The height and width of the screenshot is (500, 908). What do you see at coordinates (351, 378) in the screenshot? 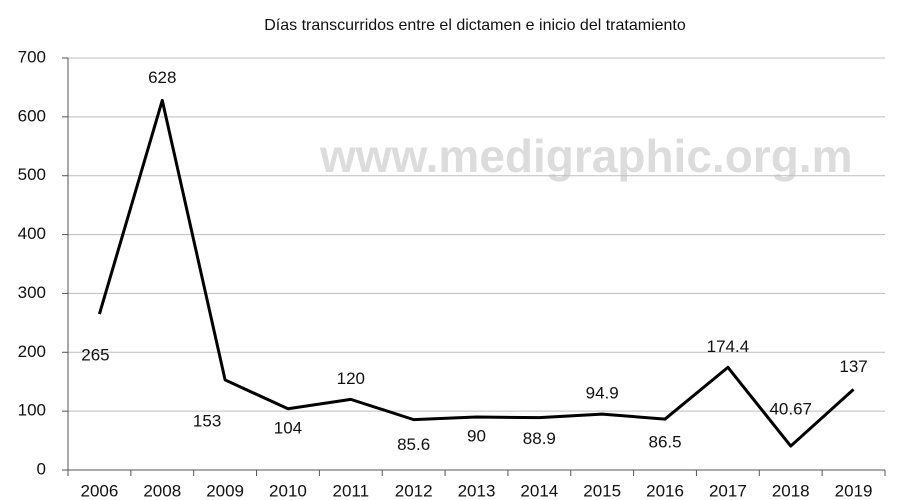
I see `data-label: 120` at bounding box center [351, 378].